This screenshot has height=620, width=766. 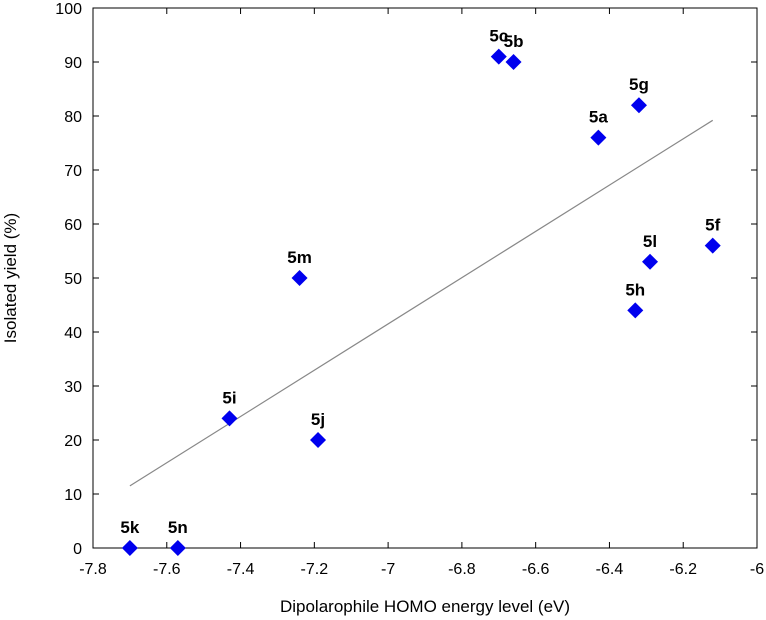 I want to click on x-tick-label: -7.6, so click(x=167, y=569).